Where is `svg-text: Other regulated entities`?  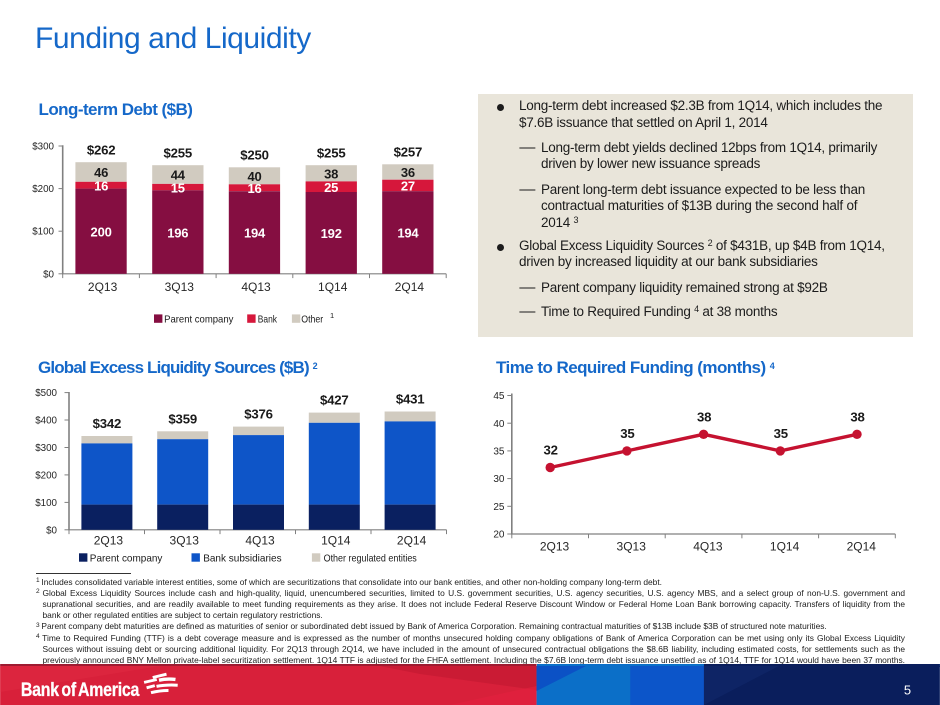 svg-text: Other regulated entities is located at coordinates (370, 559).